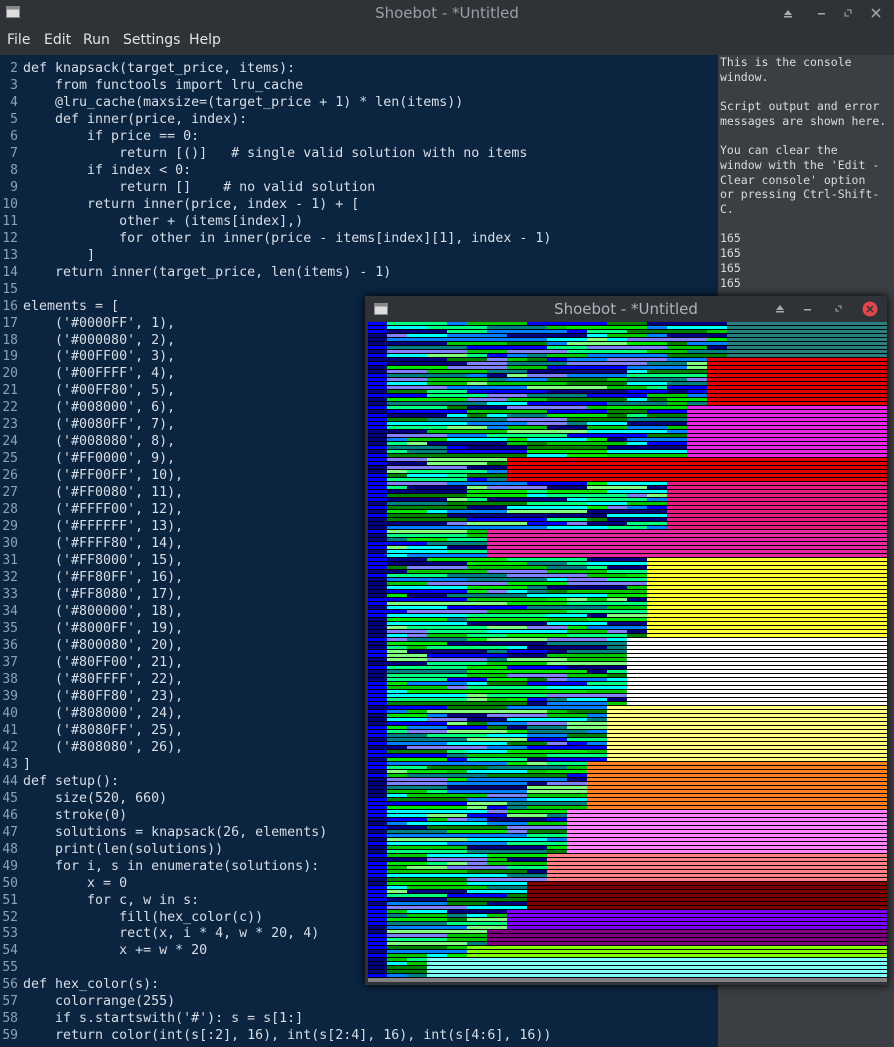  Describe the element at coordinates (205, 40) in the screenshot. I see `menu-item: Help` at that location.